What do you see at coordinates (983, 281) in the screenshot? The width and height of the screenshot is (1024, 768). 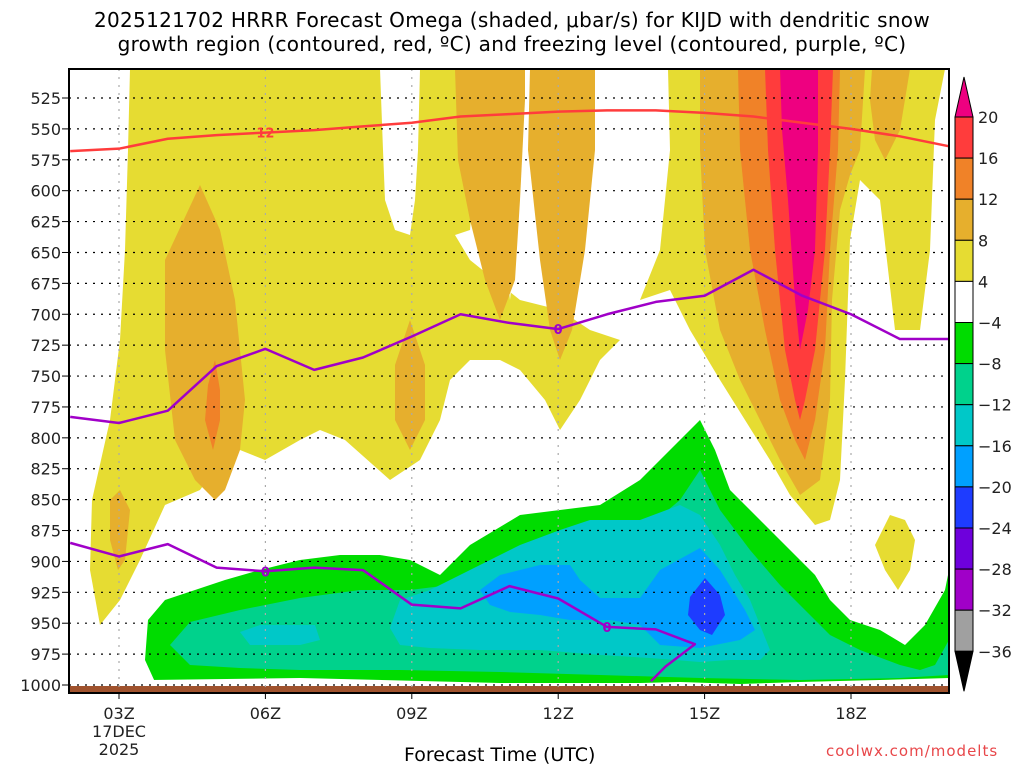 I see `colorbar-label: 4` at bounding box center [983, 281].